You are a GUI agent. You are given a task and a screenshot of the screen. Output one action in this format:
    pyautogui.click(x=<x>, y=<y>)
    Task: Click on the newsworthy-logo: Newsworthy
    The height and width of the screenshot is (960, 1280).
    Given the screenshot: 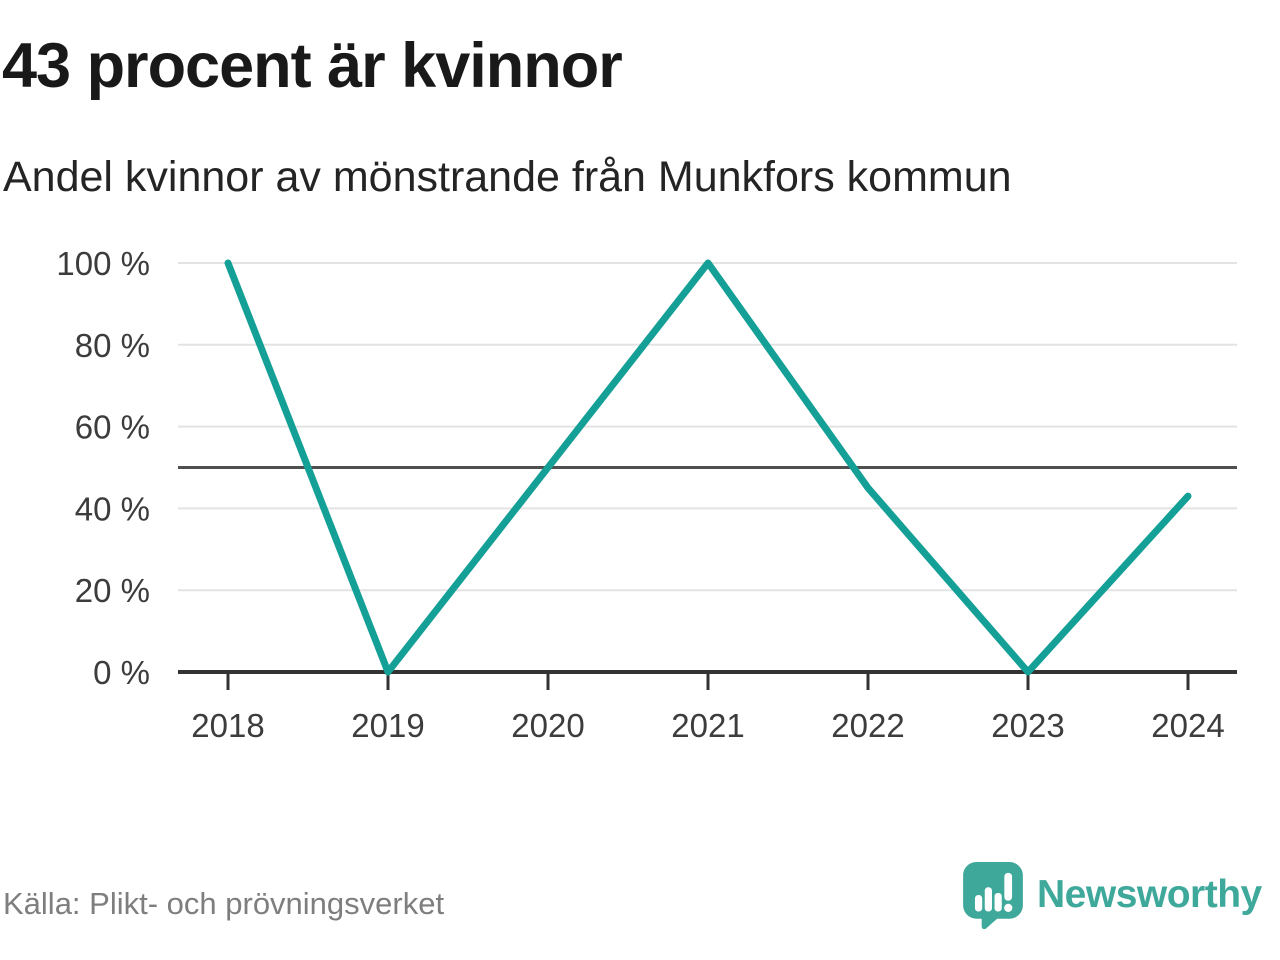 What is the action you would take?
    pyautogui.click(x=1112, y=895)
    